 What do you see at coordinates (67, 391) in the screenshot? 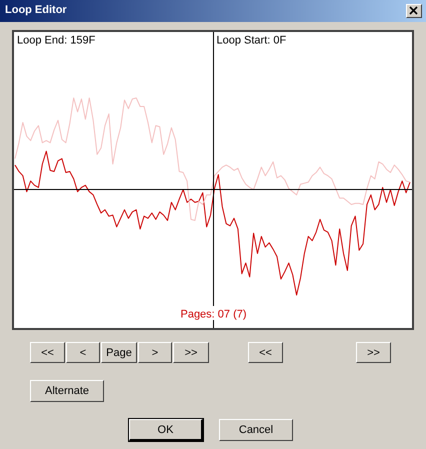
I see `text: Alternate` at bounding box center [67, 391].